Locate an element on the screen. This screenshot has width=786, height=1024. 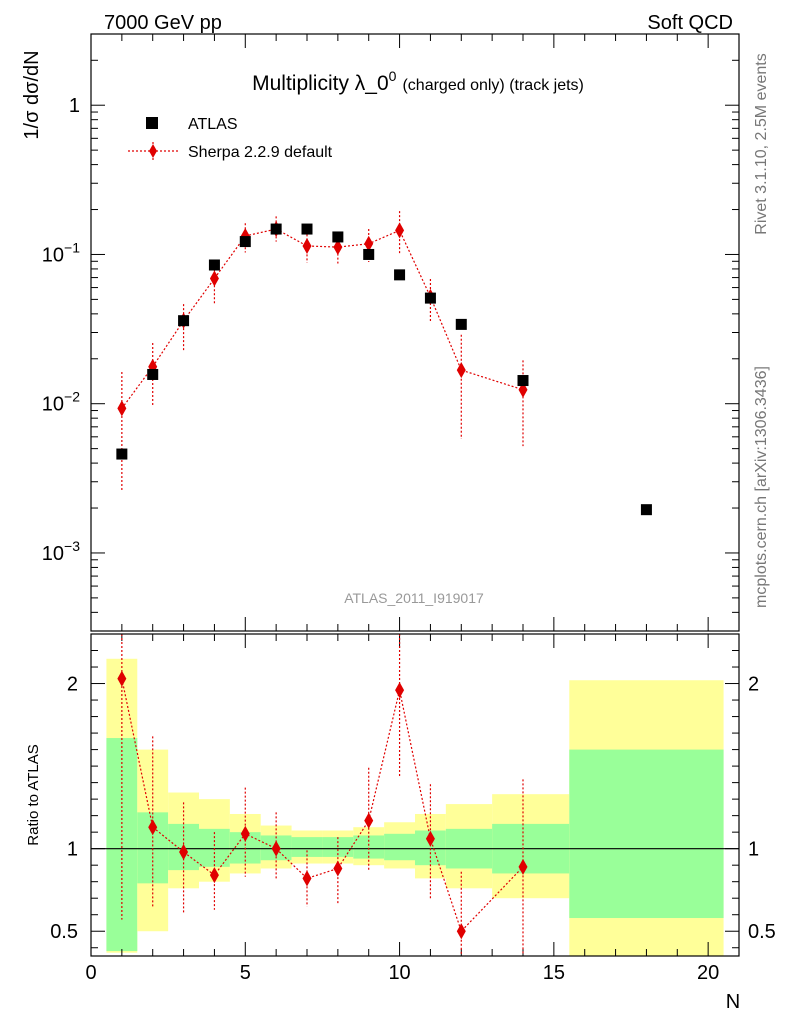
y-tick-label-top-0: 1 is located at coordinates (74, 106).